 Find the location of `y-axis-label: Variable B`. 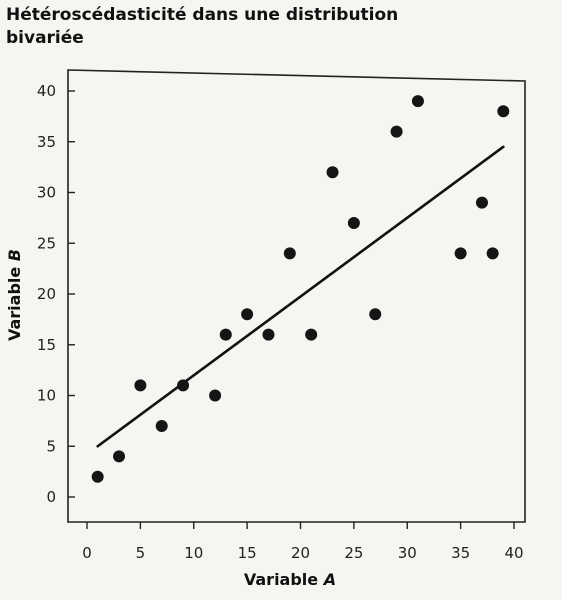

y-axis-label: Variable B is located at coordinates (14, 295).